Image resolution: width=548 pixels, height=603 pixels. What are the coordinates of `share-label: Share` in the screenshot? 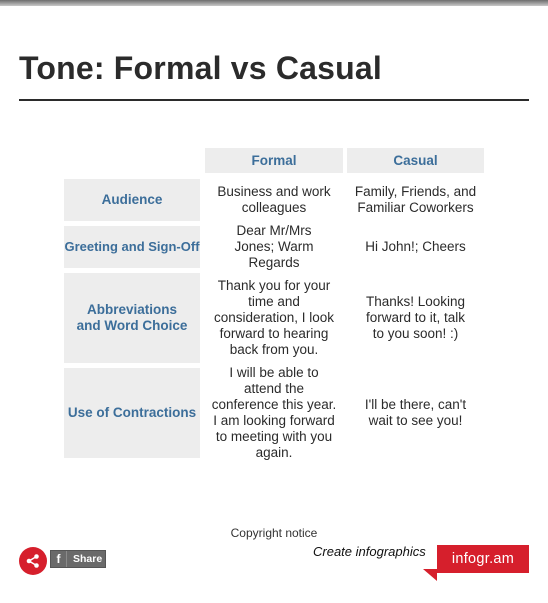 It's located at (88, 559).